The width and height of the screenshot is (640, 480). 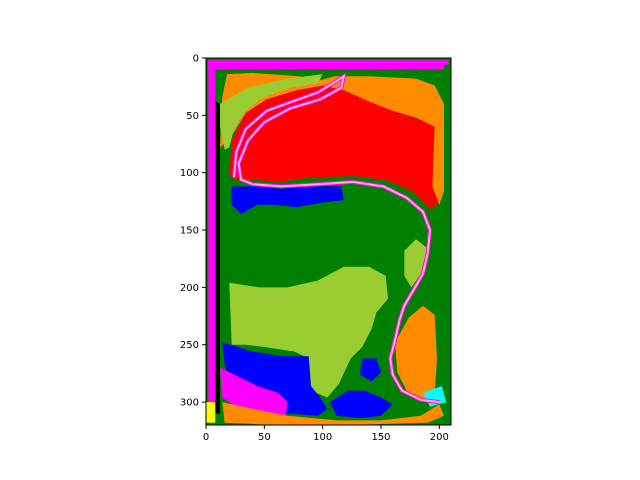 What do you see at coordinates (196, 59) in the screenshot?
I see `y-tick-label-0: 0` at bounding box center [196, 59].